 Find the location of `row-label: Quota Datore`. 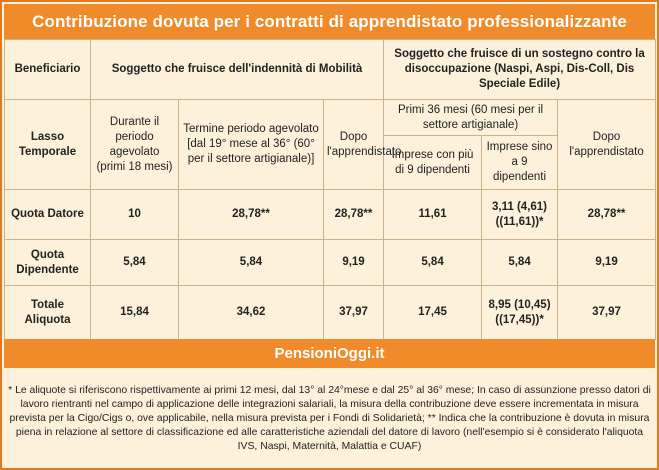

row-label: Quota Datore is located at coordinates (47, 214).